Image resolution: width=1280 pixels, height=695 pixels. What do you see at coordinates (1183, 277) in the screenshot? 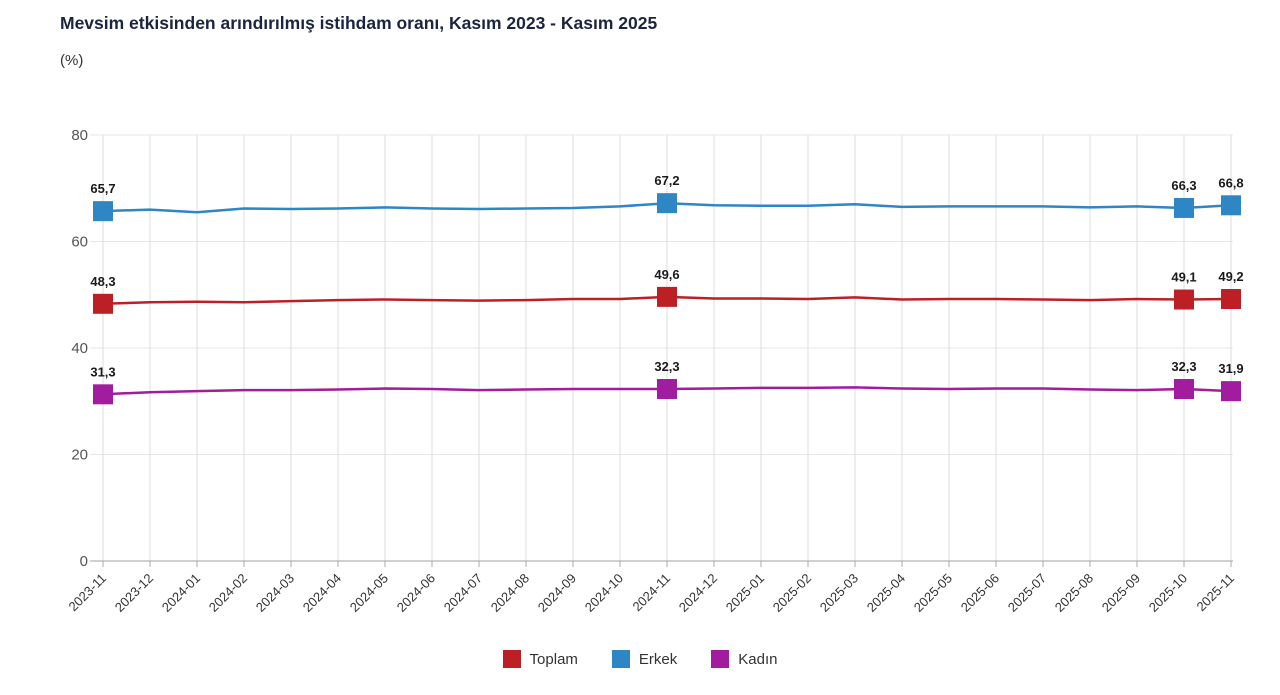
I see `point-label-Toplam: 49,1` at bounding box center [1183, 277].